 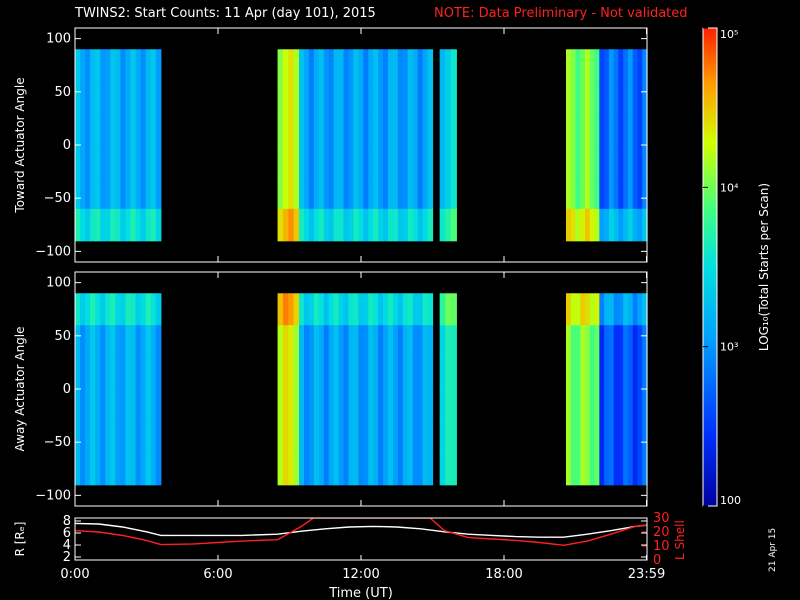 I want to click on bottom-frame, so click(x=361, y=539).